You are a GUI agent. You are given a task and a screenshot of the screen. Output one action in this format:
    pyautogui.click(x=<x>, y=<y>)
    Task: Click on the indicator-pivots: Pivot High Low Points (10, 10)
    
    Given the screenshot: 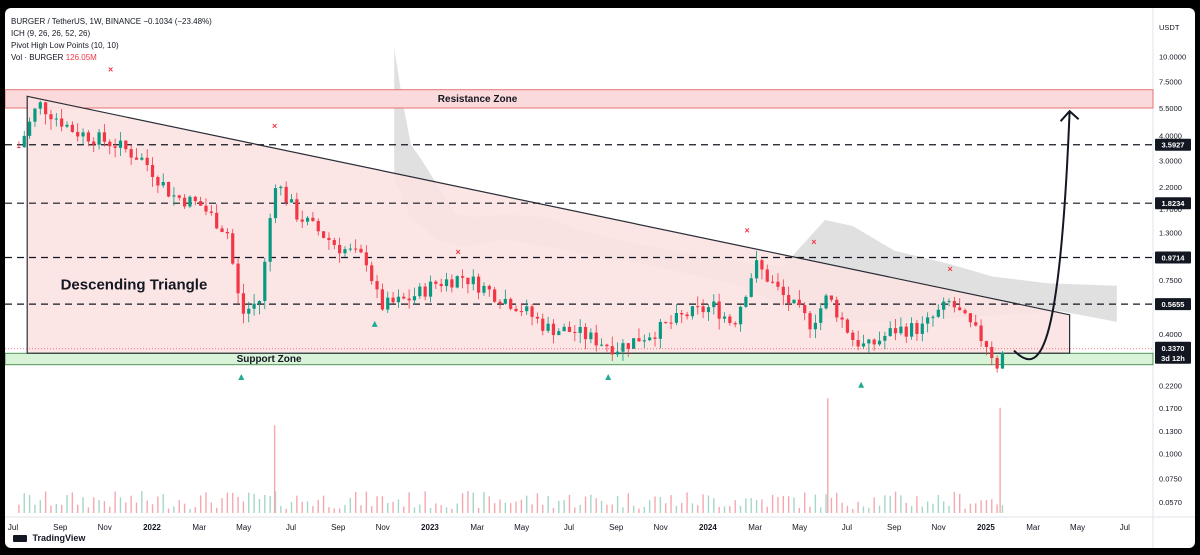 What is the action you would take?
    pyautogui.click(x=65, y=45)
    